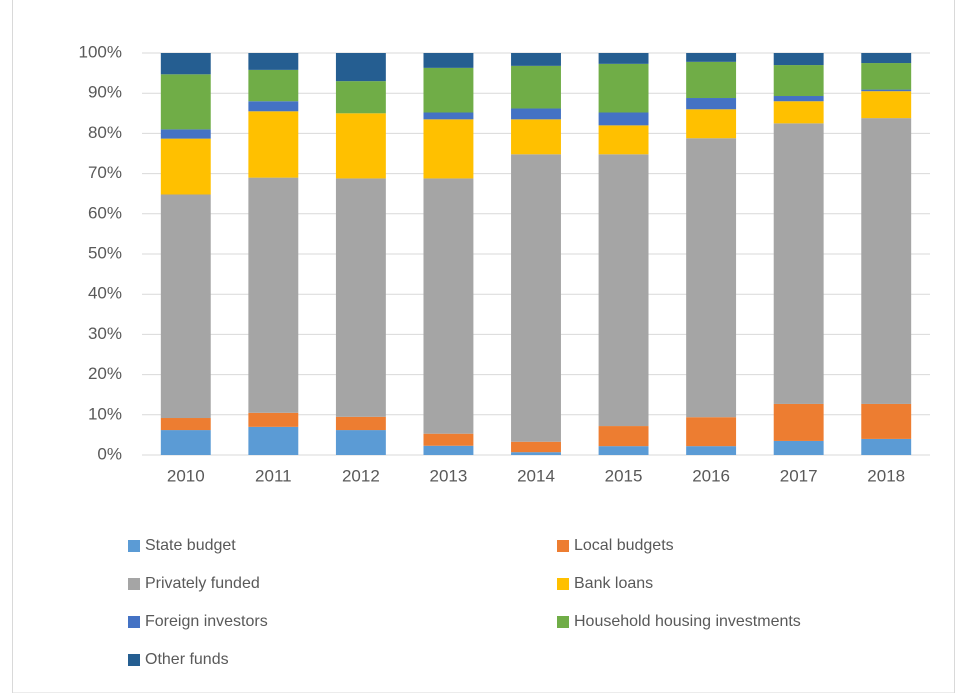 The width and height of the screenshot is (968, 693). I want to click on legend-label: Foreign investors, so click(206, 621).